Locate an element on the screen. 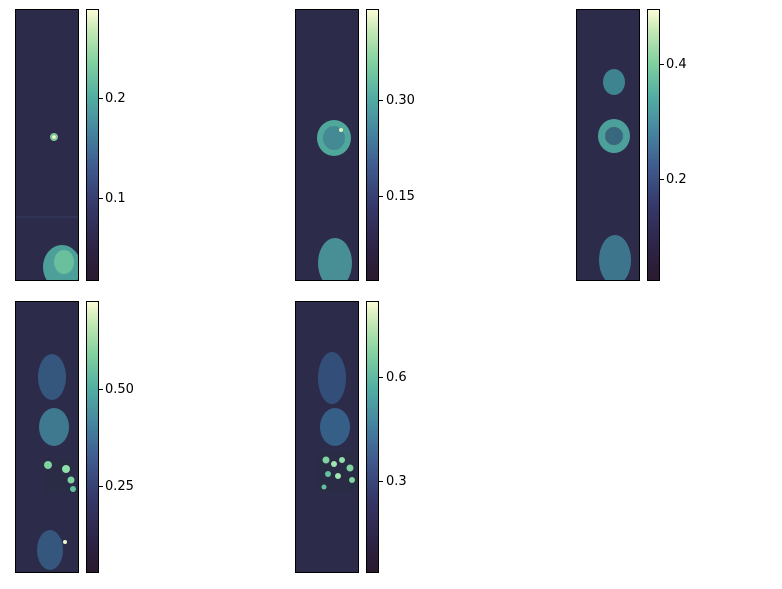 Image resolution: width=782 pixels, height=589 pixels. colorbar-label-3a: 0.4 is located at coordinates (676, 64).